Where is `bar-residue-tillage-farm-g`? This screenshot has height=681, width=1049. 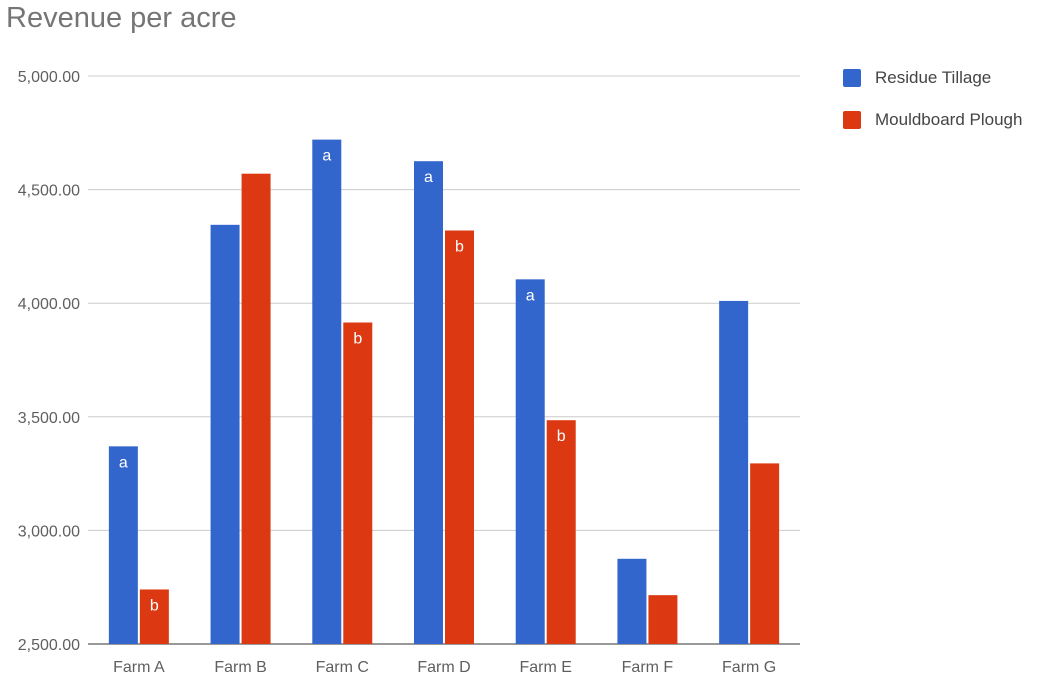 bar-residue-tillage-farm-g is located at coordinates (734, 472).